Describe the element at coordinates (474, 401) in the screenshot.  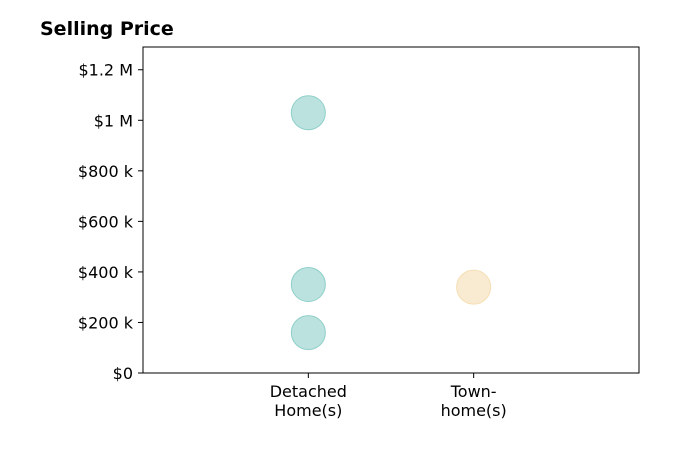
I see `x-tick-label: Town-home(s)` at that location.